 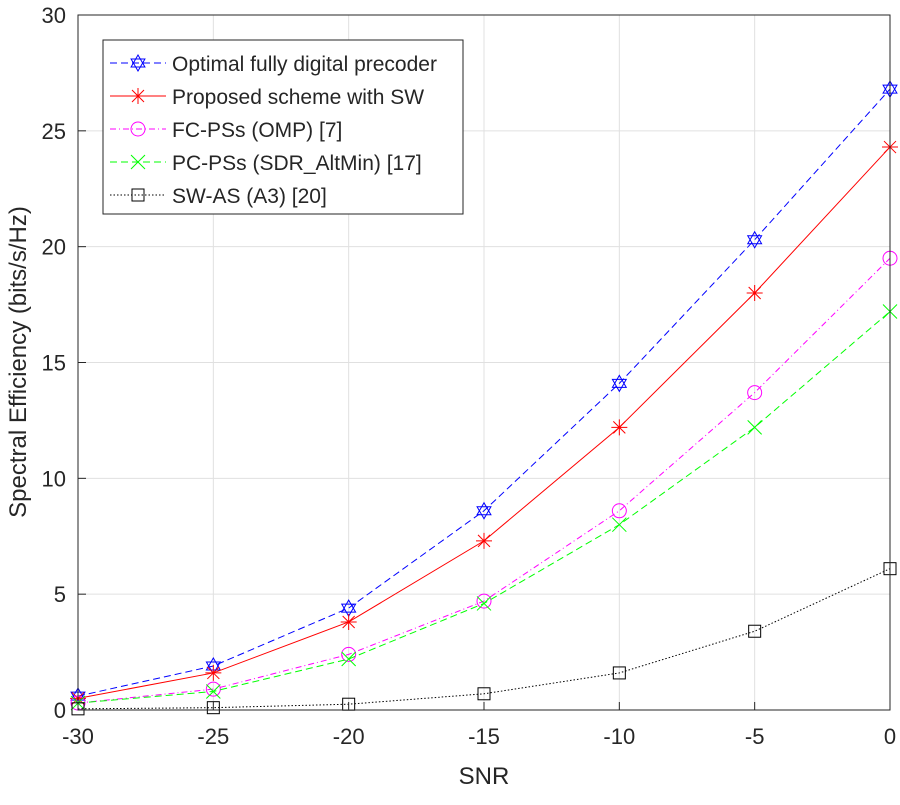 I want to click on y-tick-label: 30, so click(x=54, y=15).